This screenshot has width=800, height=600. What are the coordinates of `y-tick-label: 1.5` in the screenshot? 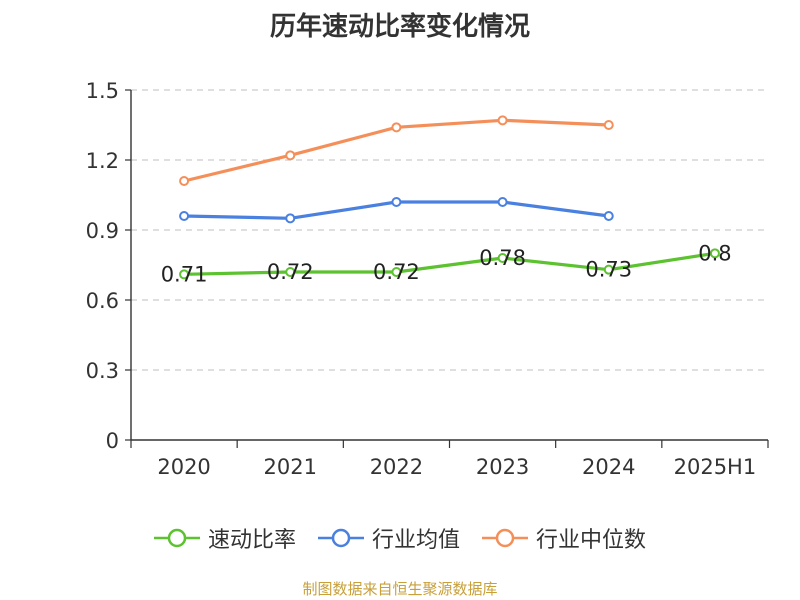 It's located at (102, 91).